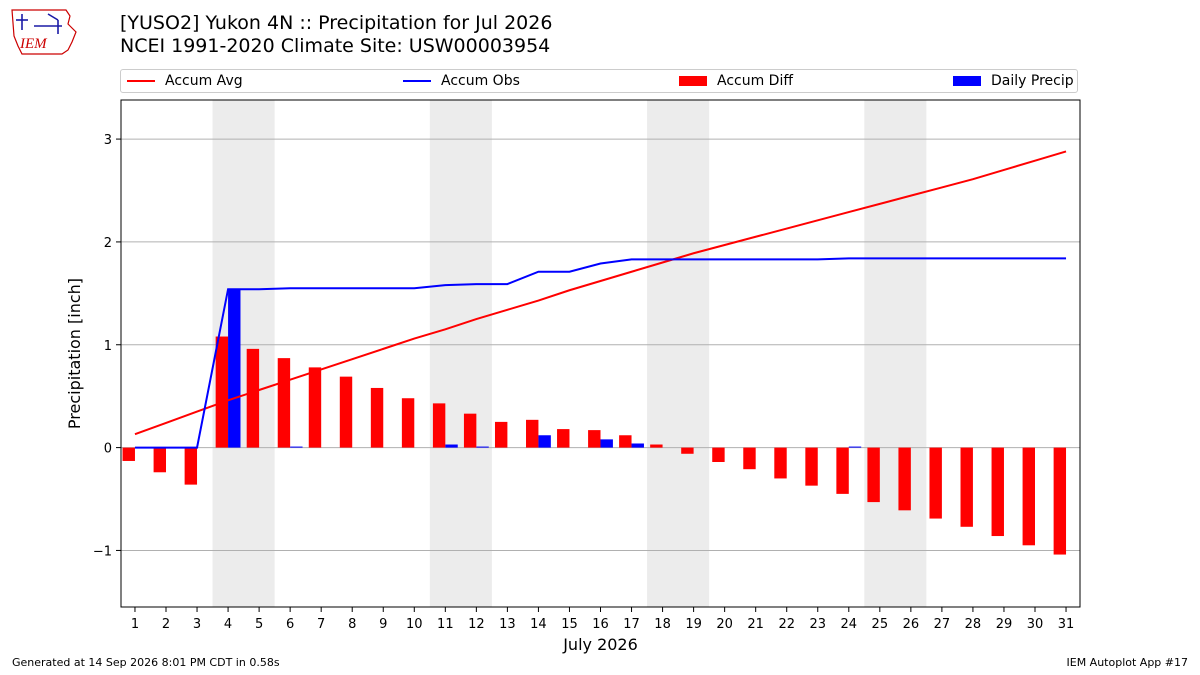 The width and height of the screenshot is (1200, 675). Describe the element at coordinates (600, 624) in the screenshot. I see `x-tick-label: 16` at that location.